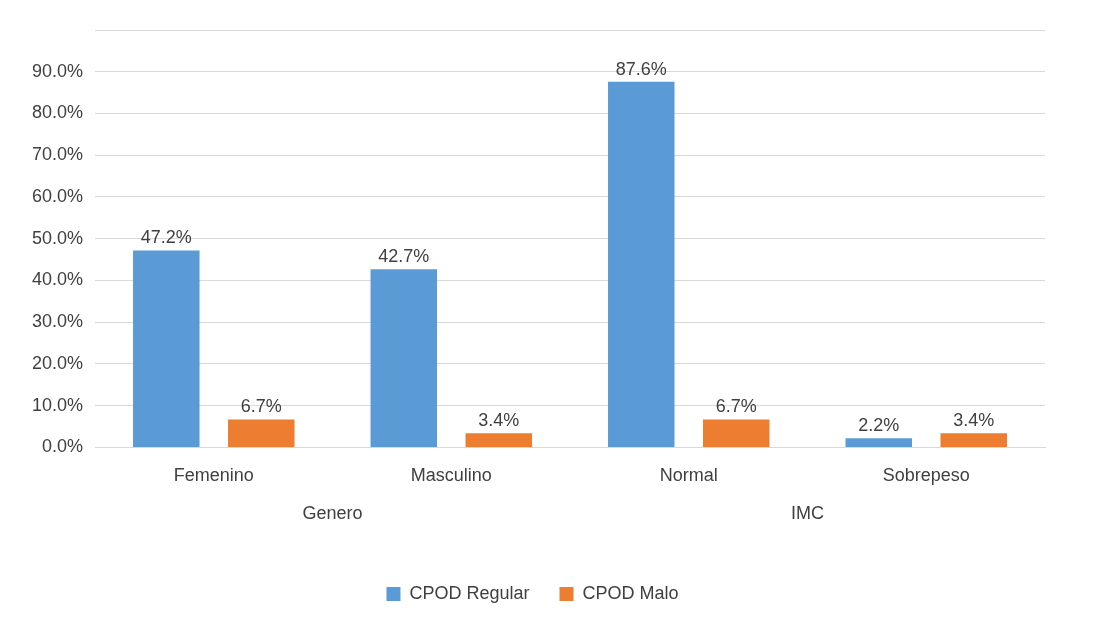 The height and width of the screenshot is (623, 1095). I want to click on x-tick-label: Femenino, so click(213, 475).